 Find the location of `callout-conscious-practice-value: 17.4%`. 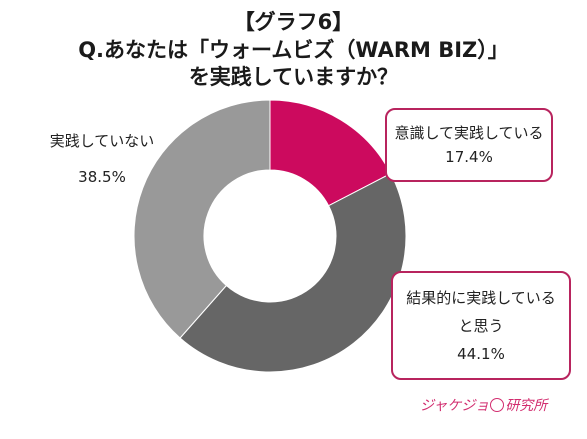

callout-conscious-practice-value: 17.4% is located at coordinates (469, 157).